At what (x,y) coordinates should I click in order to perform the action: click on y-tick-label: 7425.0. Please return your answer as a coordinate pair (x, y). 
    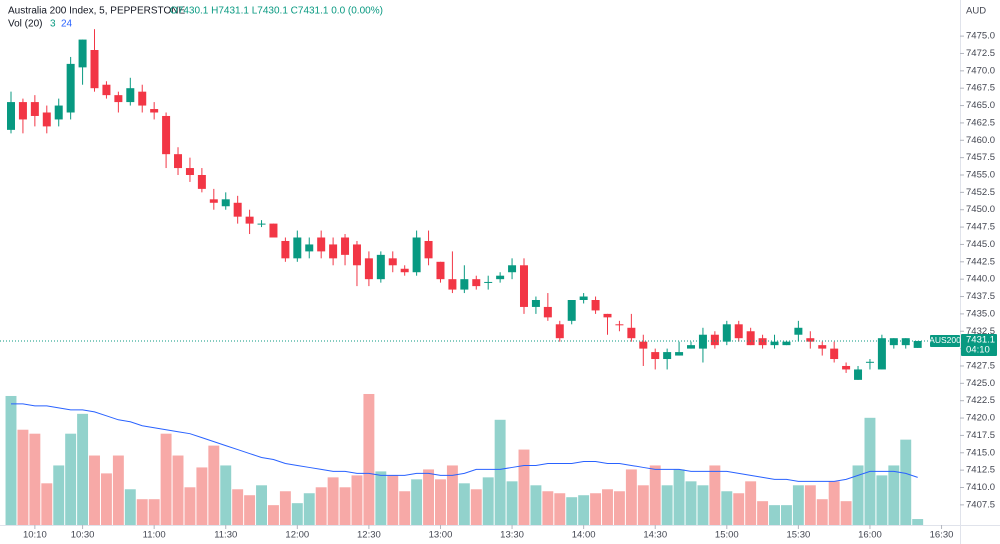
    Looking at the image, I should click on (980, 383).